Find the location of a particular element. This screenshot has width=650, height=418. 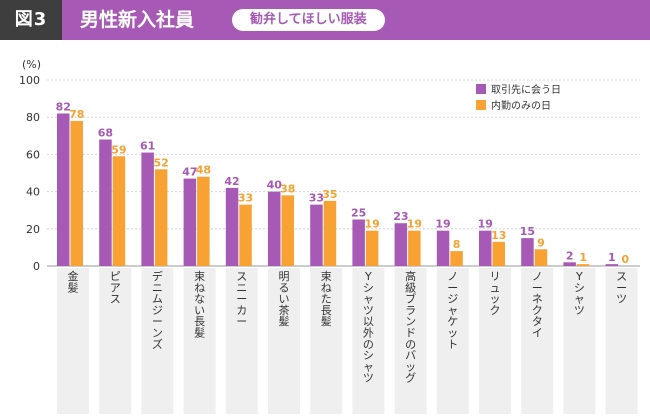

y-tick-label: 60 is located at coordinates (33, 154).